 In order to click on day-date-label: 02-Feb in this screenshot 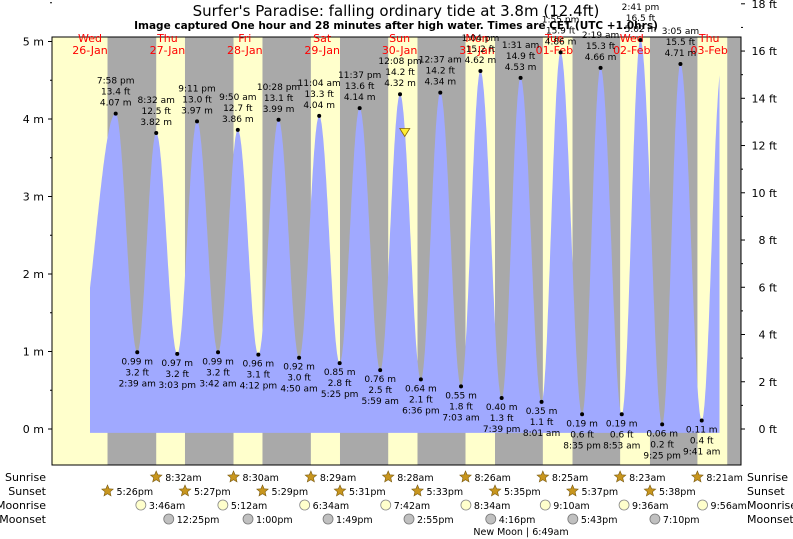, I will do `click(631, 50)`.